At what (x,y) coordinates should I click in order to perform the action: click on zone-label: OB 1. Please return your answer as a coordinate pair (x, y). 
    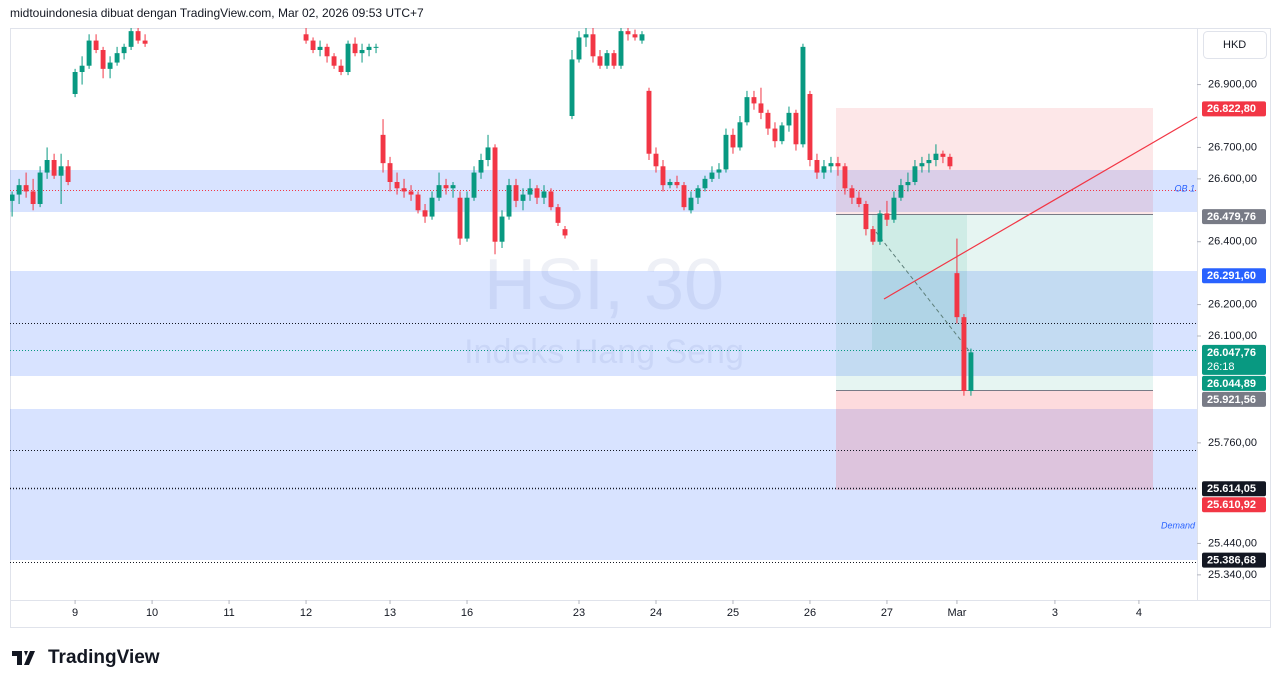
    Looking at the image, I should click on (1184, 188).